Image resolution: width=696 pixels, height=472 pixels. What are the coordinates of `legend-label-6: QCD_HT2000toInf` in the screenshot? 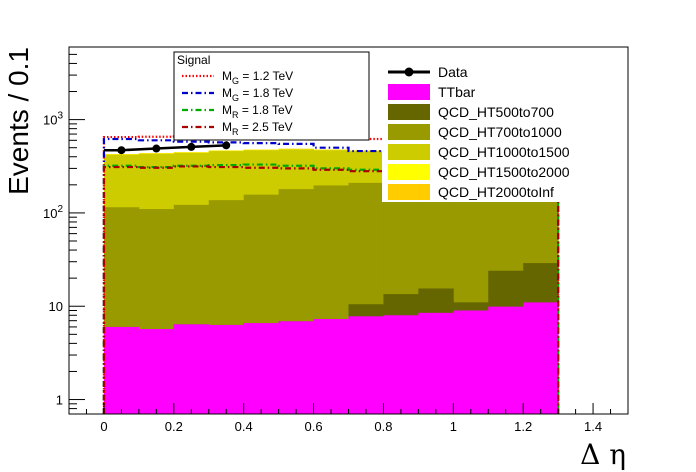 It's located at (496, 192).